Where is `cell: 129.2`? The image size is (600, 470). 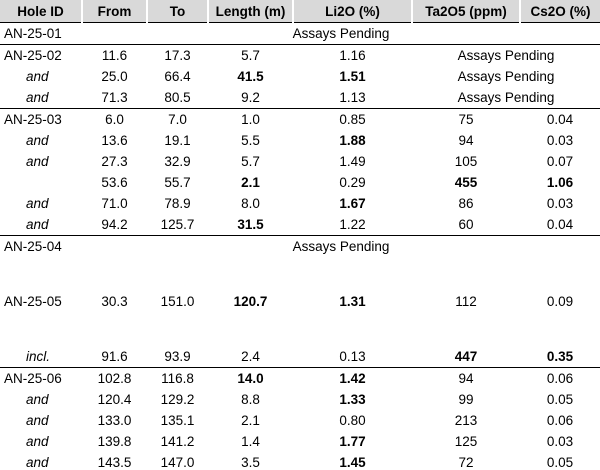
cell: 129.2 is located at coordinates (177, 399).